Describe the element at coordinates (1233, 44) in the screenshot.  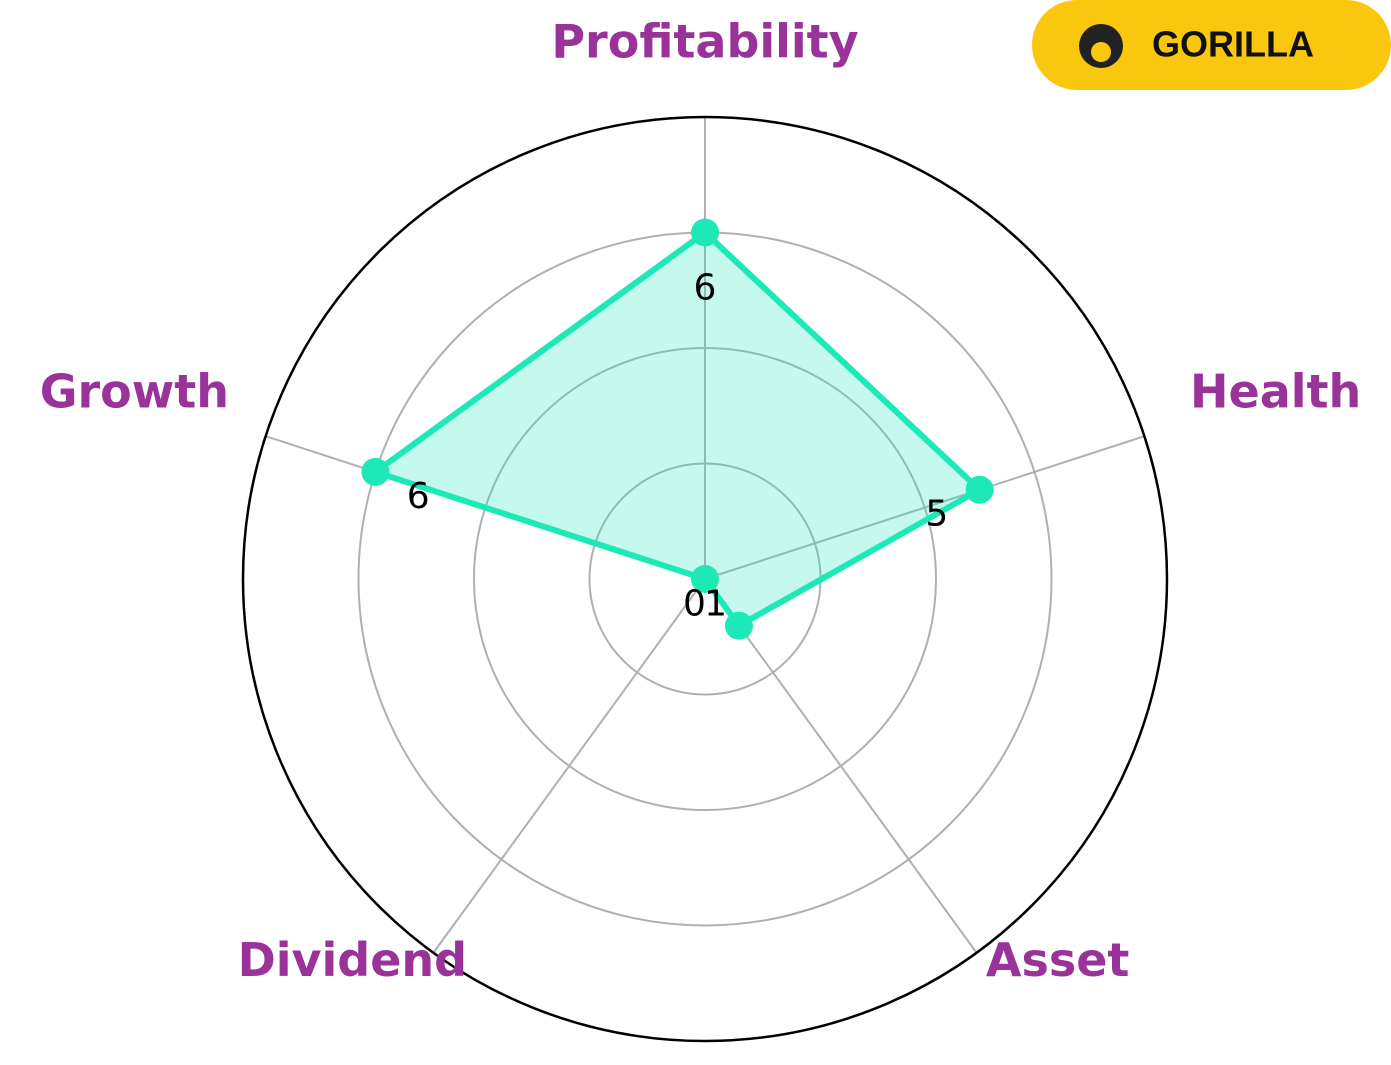
I see `logo-text: GORILLA` at that location.